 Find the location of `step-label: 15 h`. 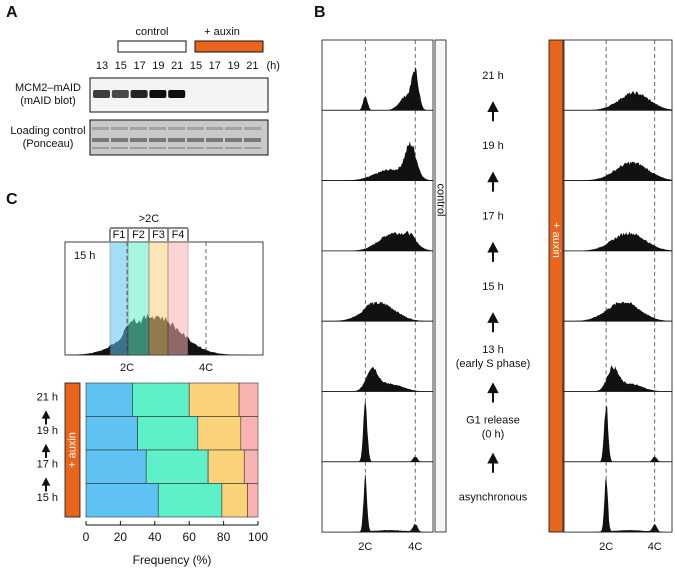

step-label: 15 h is located at coordinates (492, 287).